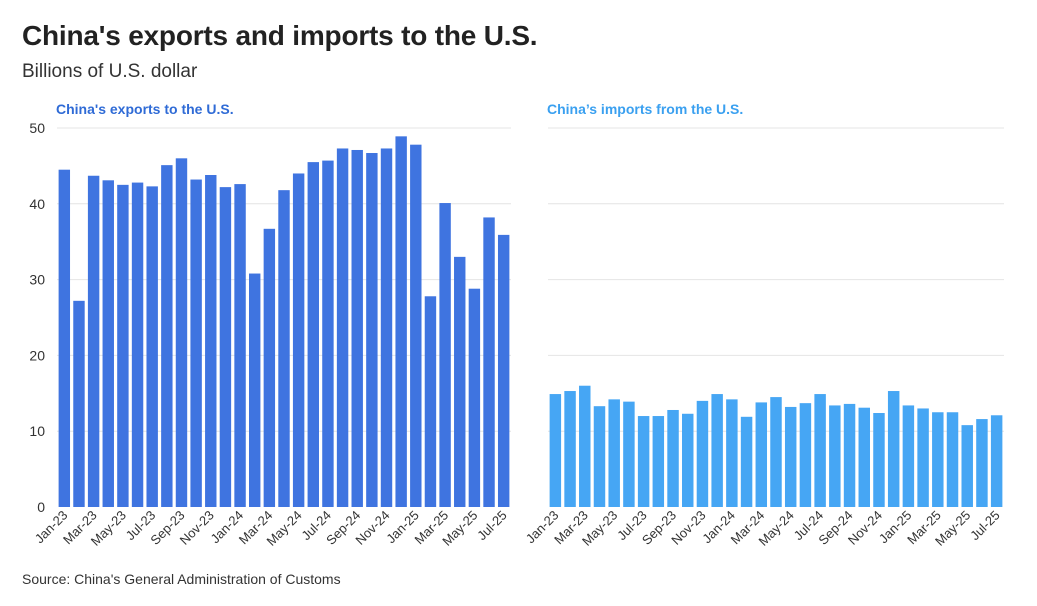 This screenshot has width=1037, height=606. I want to click on exports-bar: Mar-23: 43.7, so click(93, 341).